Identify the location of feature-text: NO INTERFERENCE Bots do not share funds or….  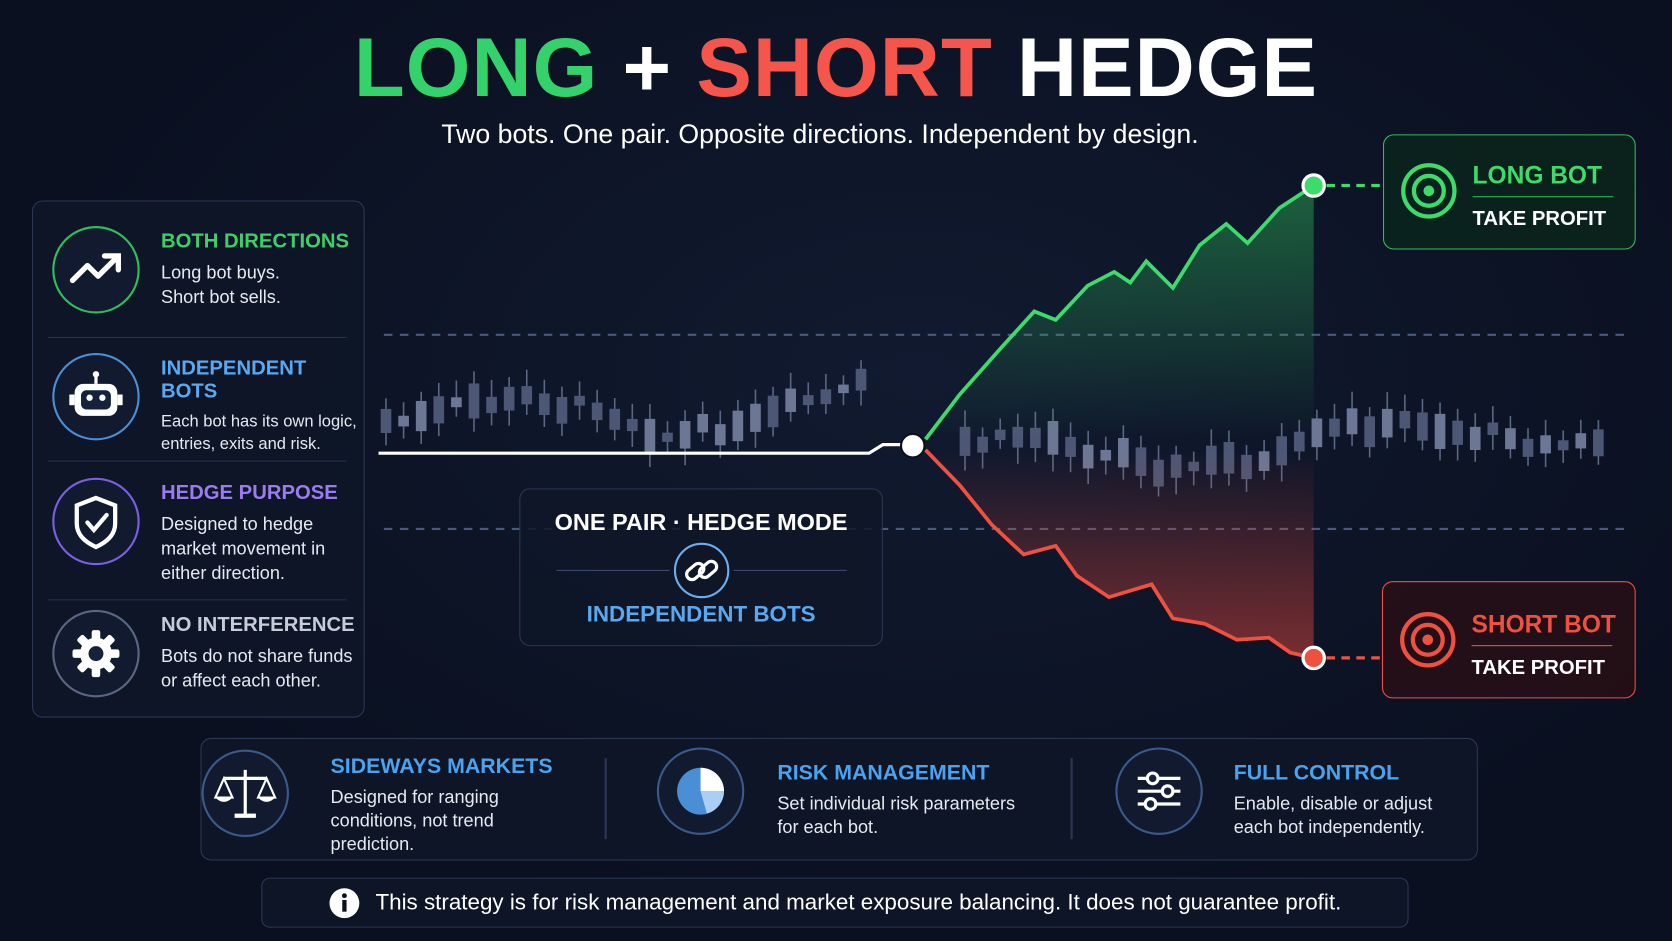
(262, 653).